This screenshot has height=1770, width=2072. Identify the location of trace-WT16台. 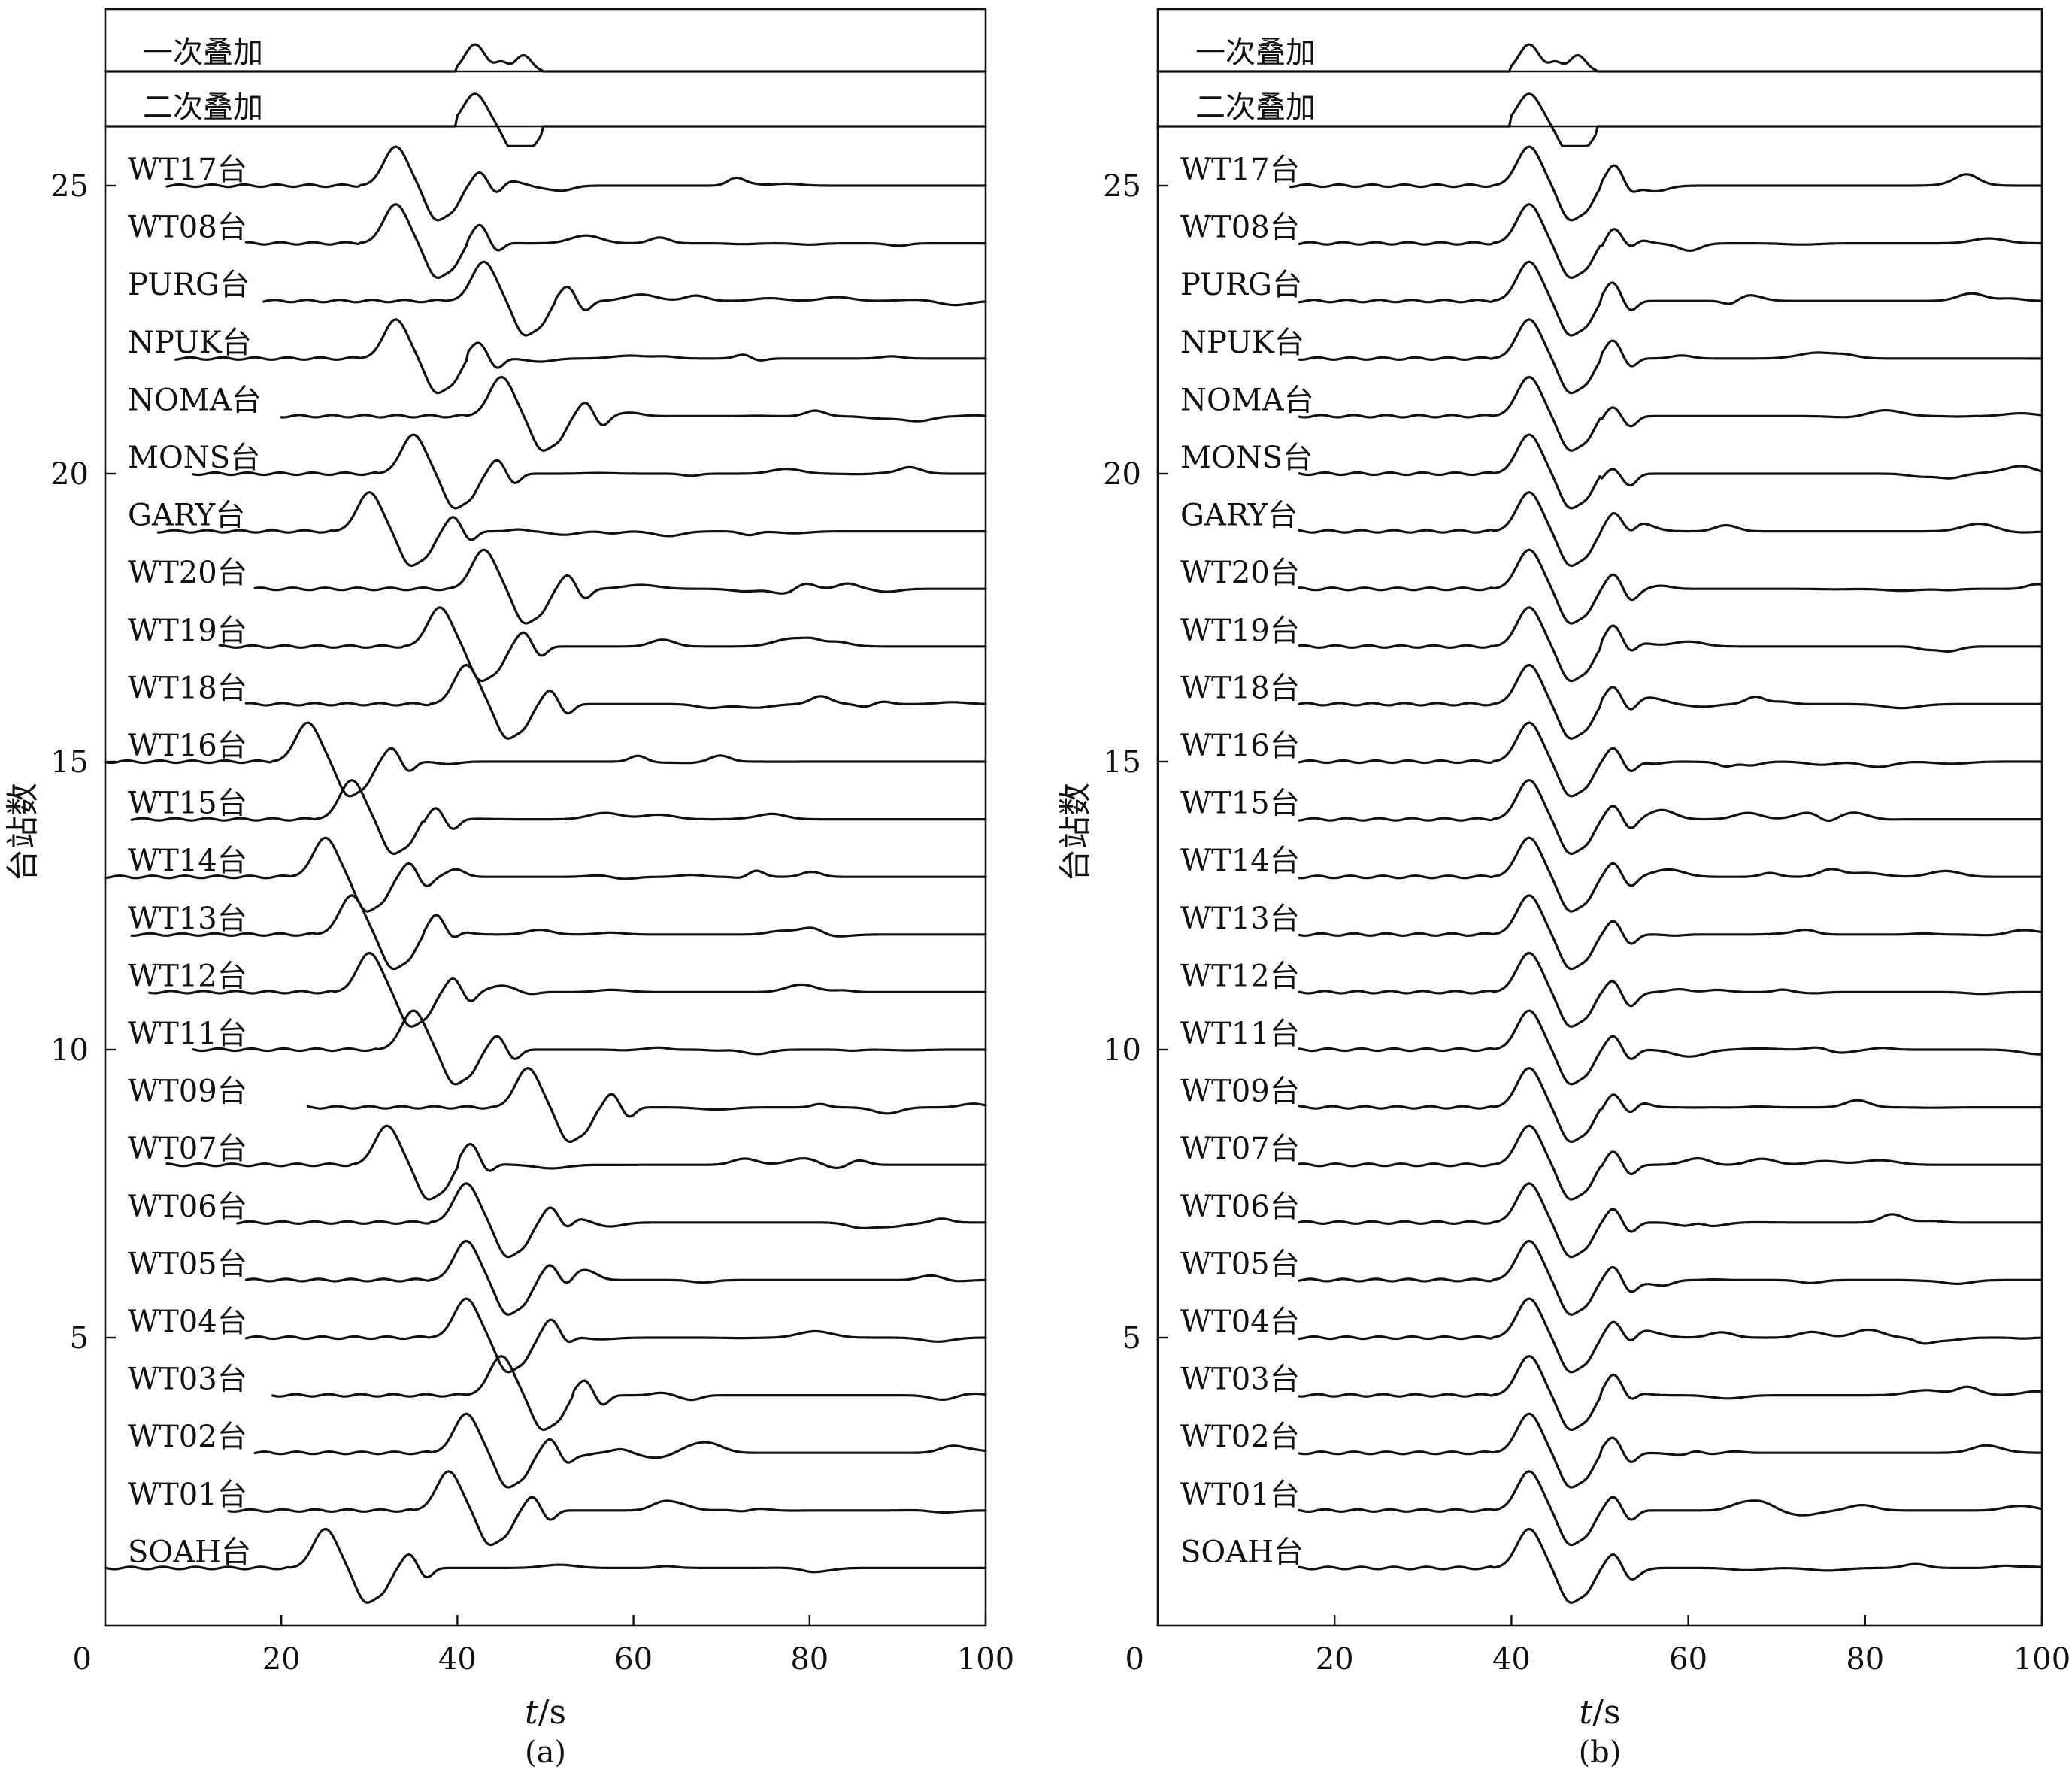
(545, 759).